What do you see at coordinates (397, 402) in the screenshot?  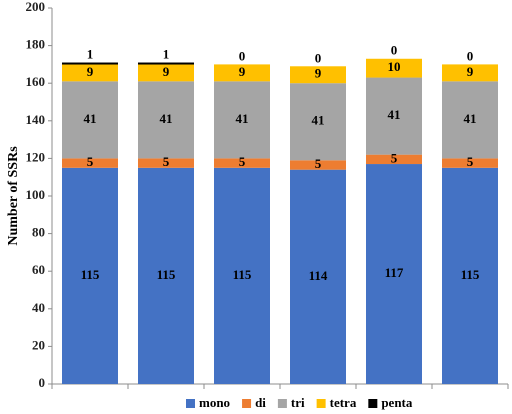 I see `legend-label-penta: penta` at bounding box center [397, 402].